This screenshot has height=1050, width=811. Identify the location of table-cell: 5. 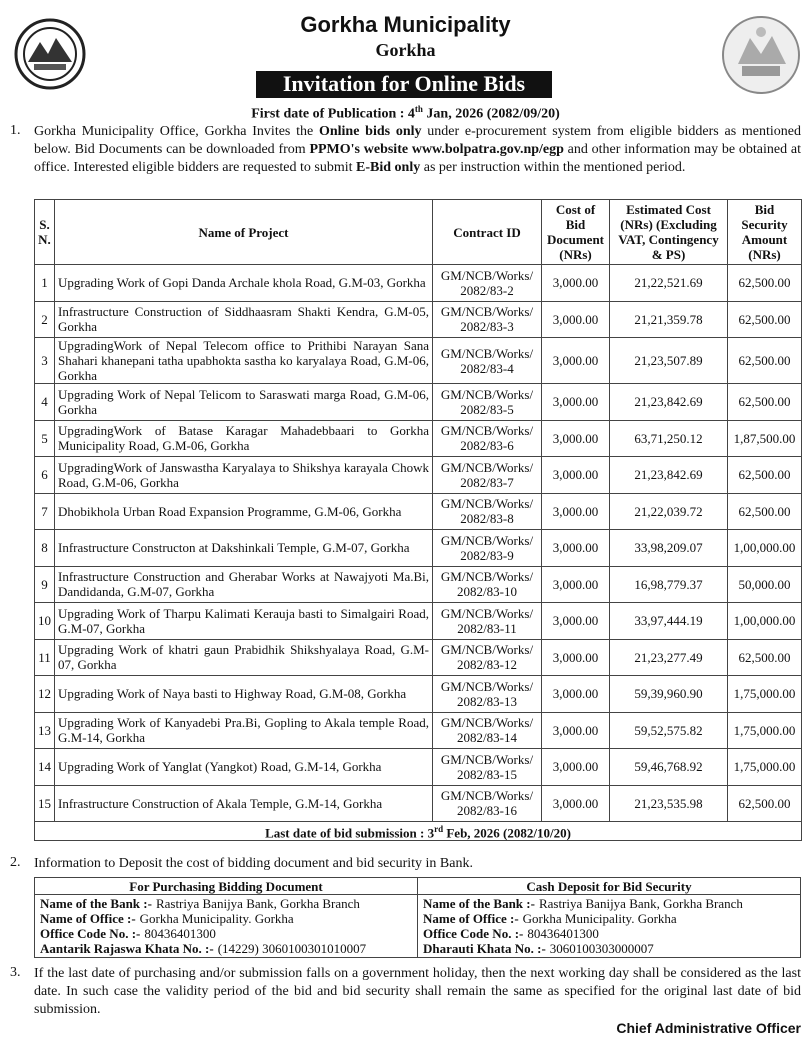
(44, 438).